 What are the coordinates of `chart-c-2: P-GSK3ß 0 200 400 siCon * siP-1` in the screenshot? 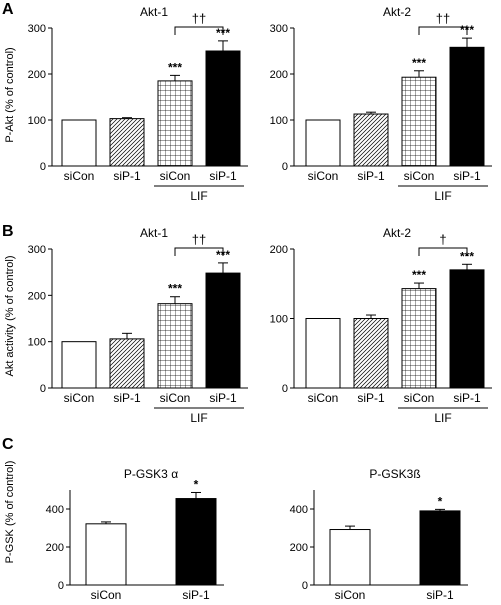 It's located at (379, 534).